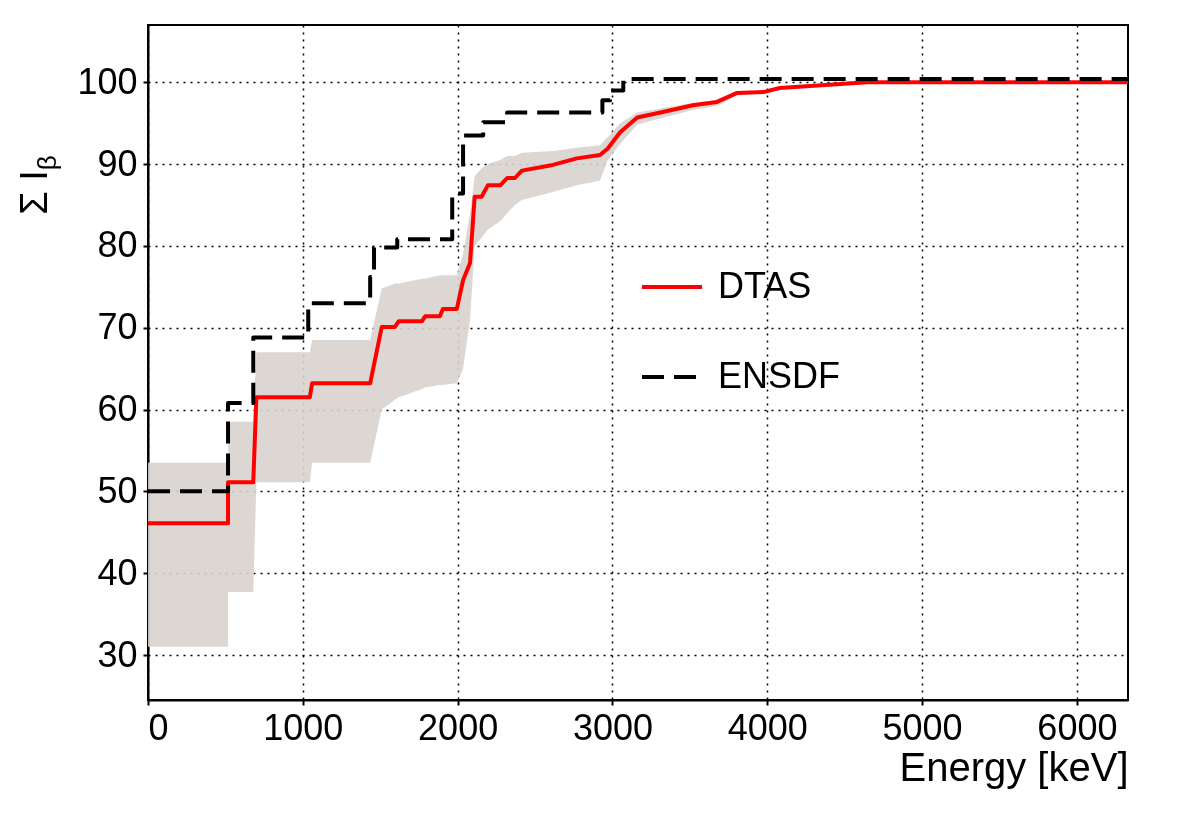 This screenshot has height=819, width=1182. Describe the element at coordinates (765, 285) in the screenshot. I see `legend-label: DTAS` at that location.